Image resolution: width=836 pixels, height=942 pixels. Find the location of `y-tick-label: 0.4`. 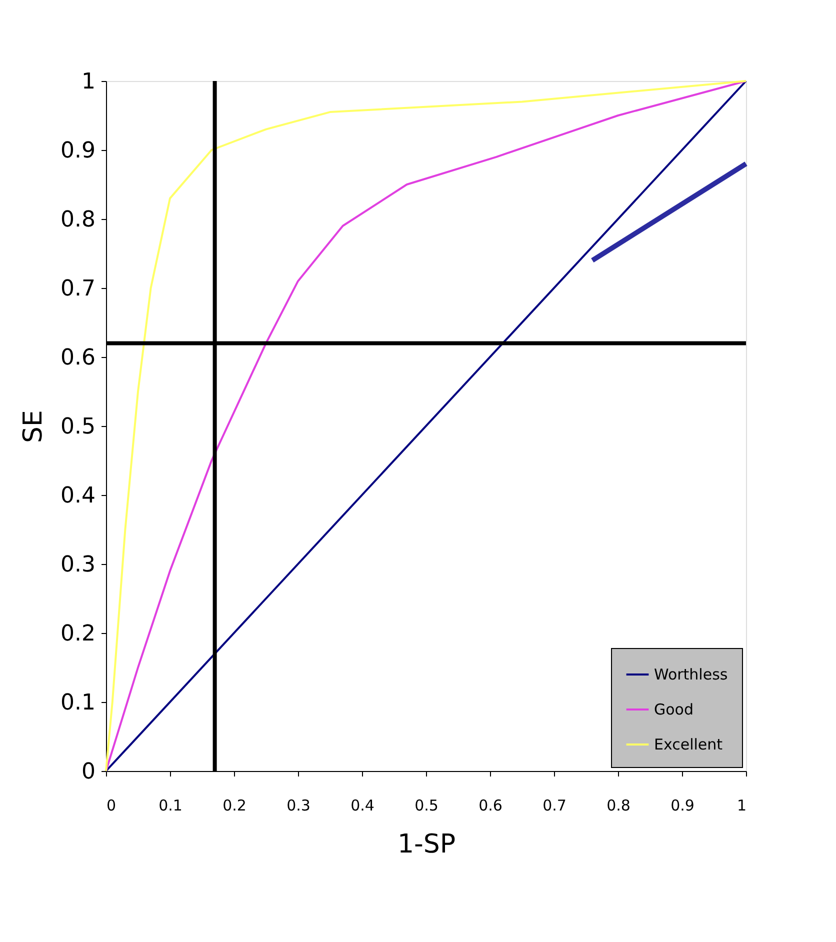

y-tick-label: 0.4 is located at coordinates (78, 496).